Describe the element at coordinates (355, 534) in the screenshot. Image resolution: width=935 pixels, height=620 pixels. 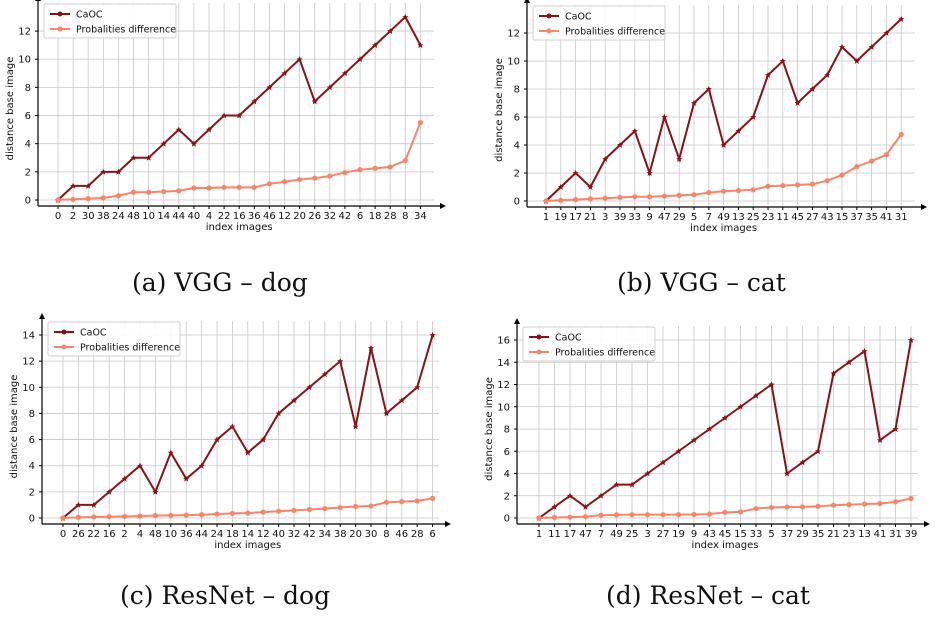
I see `x-tick-label: 20` at that location.